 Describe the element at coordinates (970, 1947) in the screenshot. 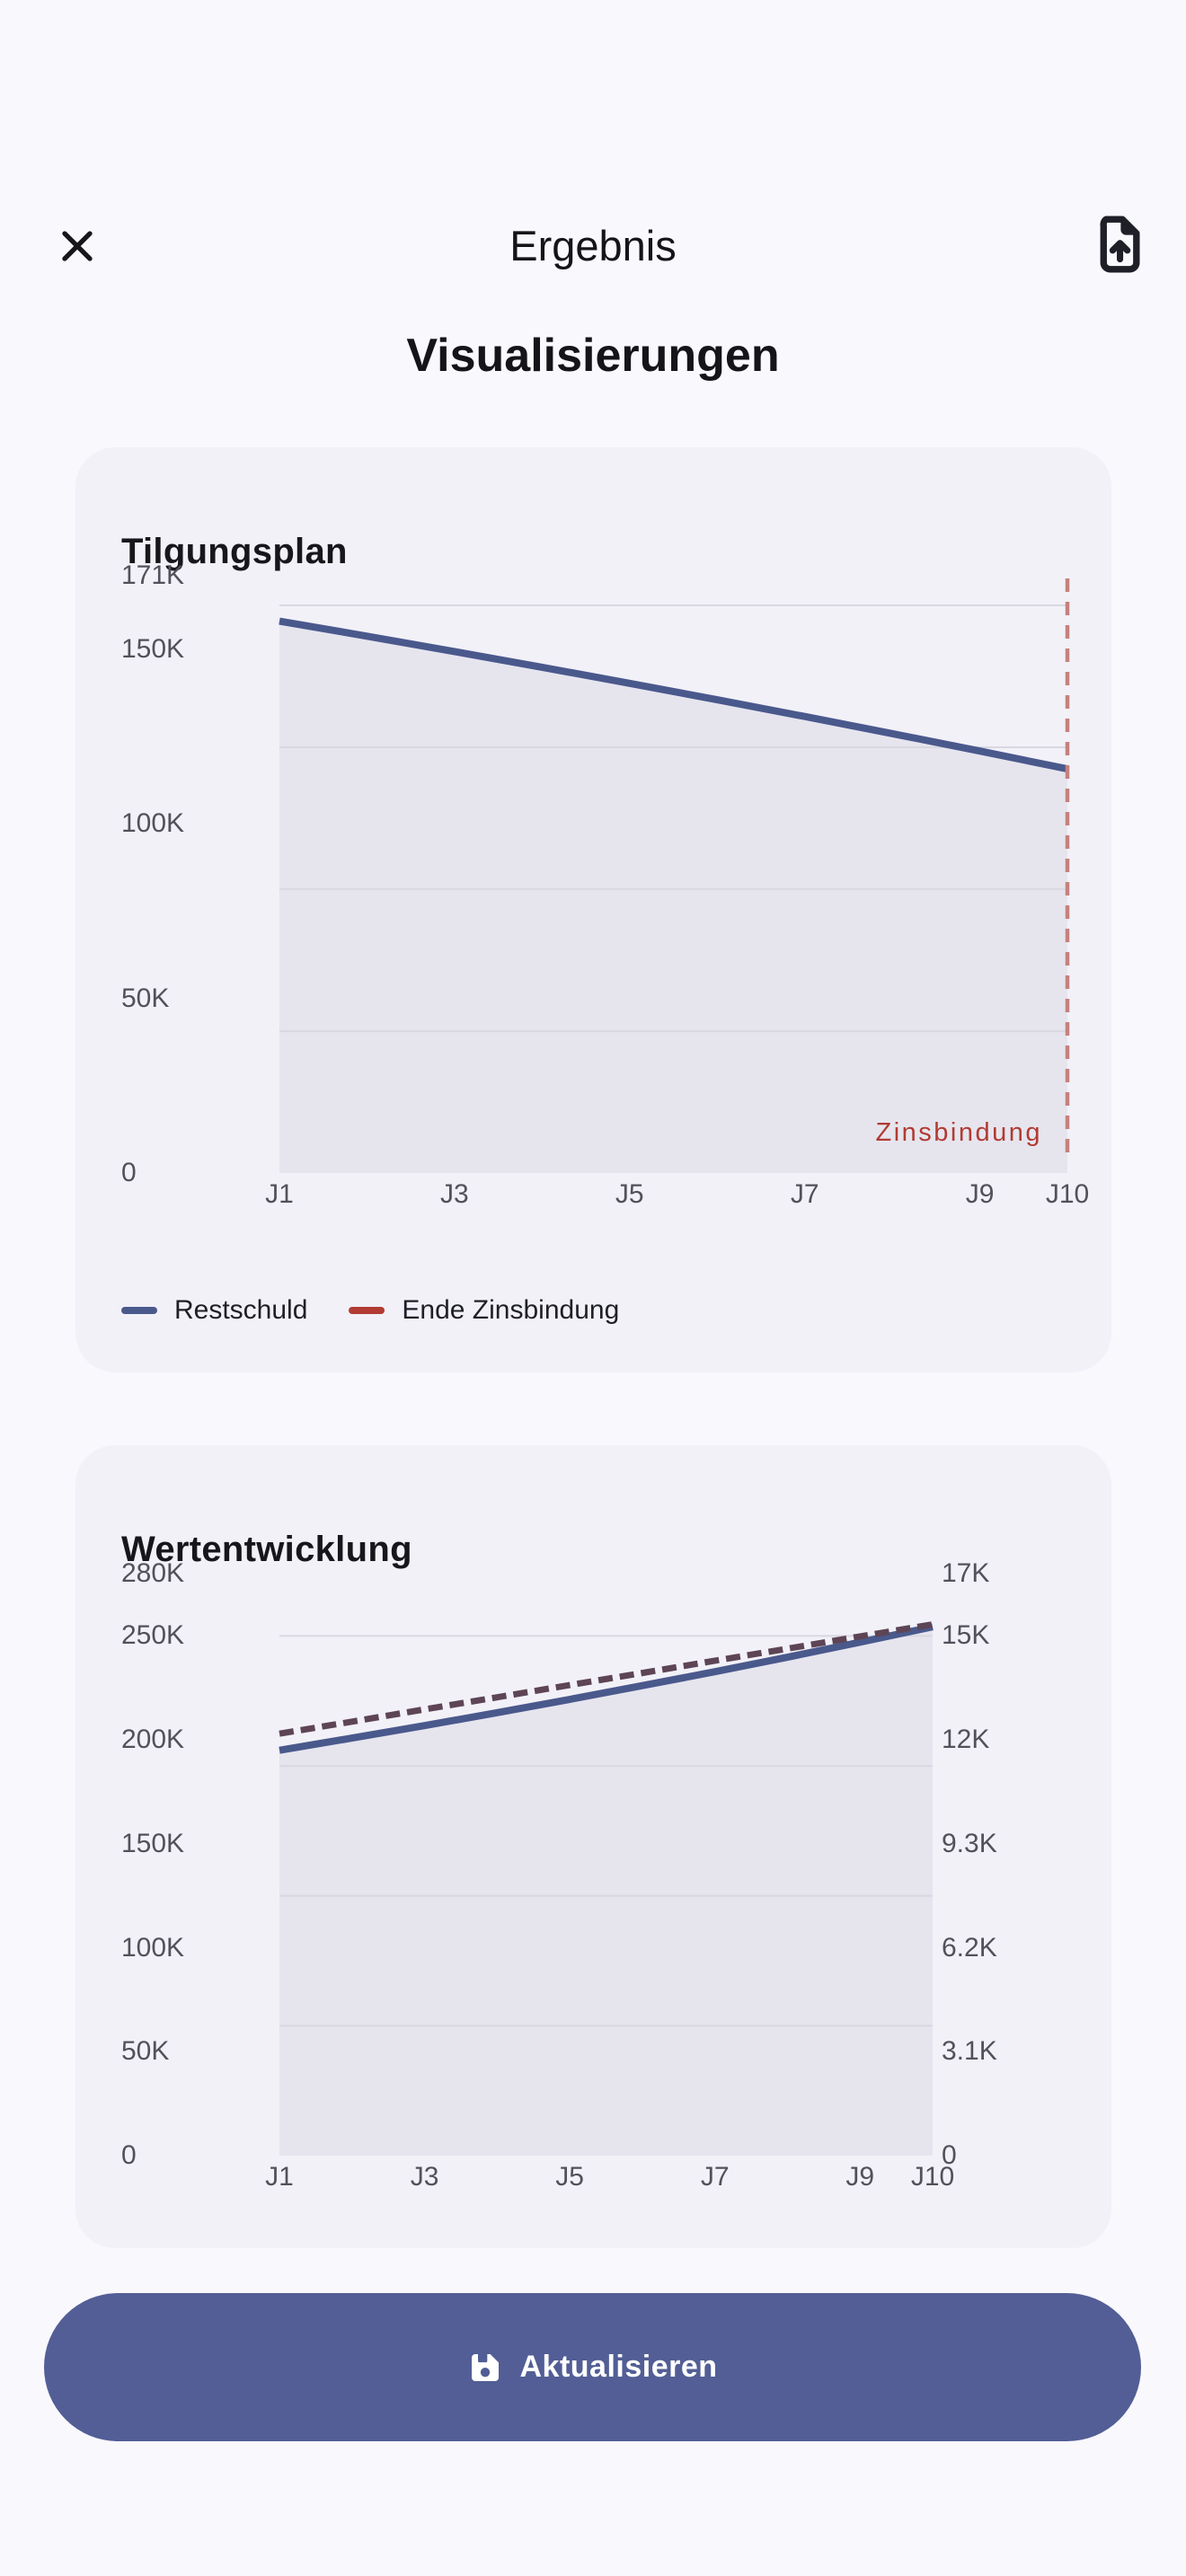

I see `y-axis-right-label: 6.2K` at that location.